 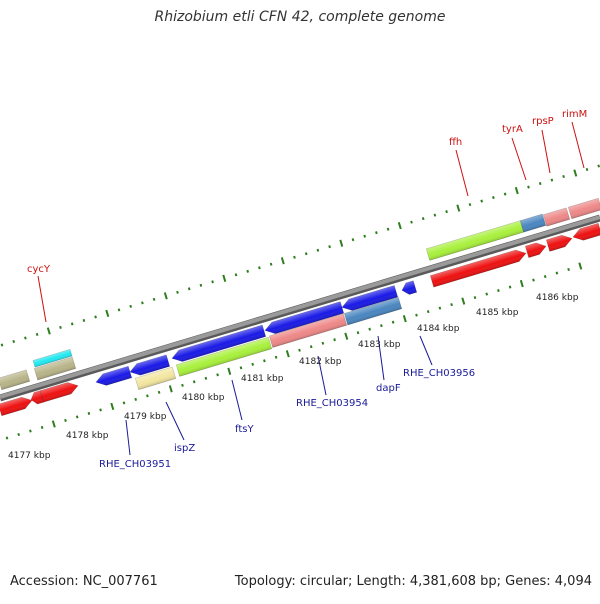 What do you see at coordinates (455, 142) in the screenshot?
I see `gene-label-ffh: ffh` at bounding box center [455, 142].